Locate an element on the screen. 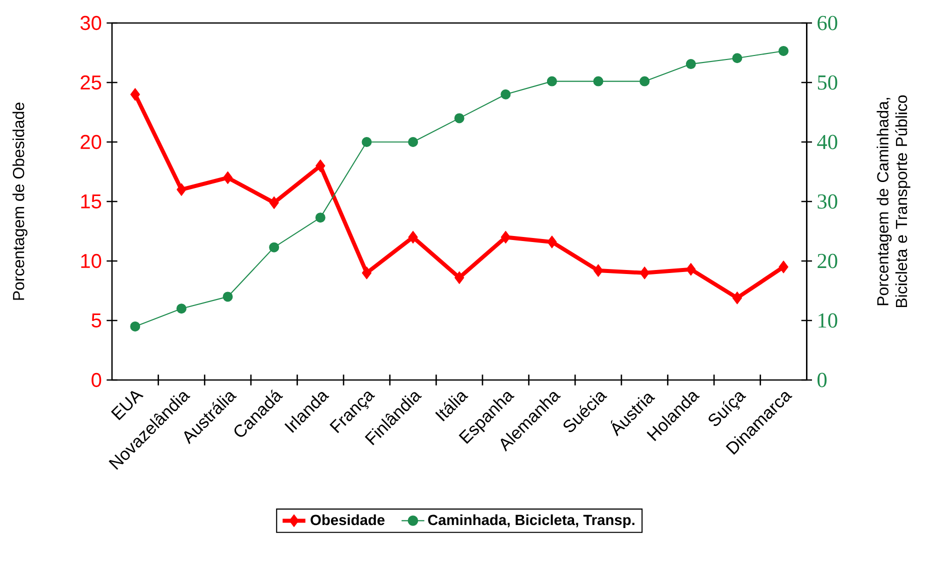 This screenshot has height=572, width=929. y-tick-label: 10 is located at coordinates (91, 261).